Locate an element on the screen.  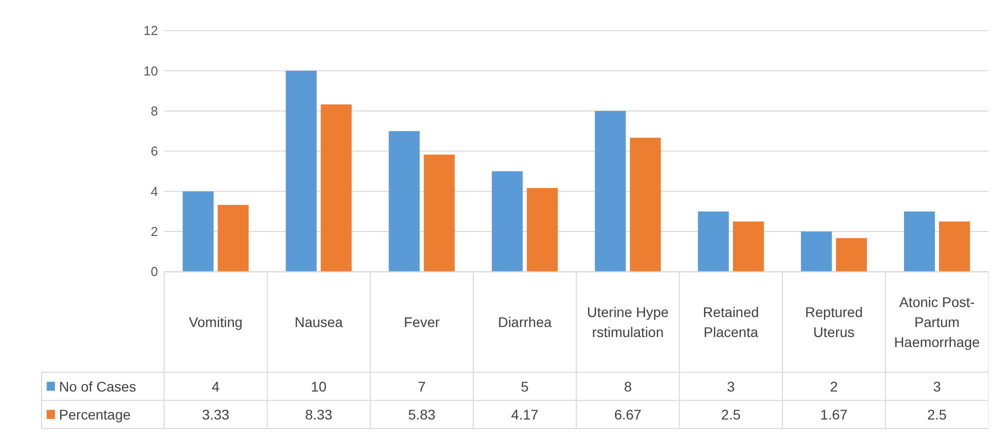
data-label: 5.83 is located at coordinates (422, 414).